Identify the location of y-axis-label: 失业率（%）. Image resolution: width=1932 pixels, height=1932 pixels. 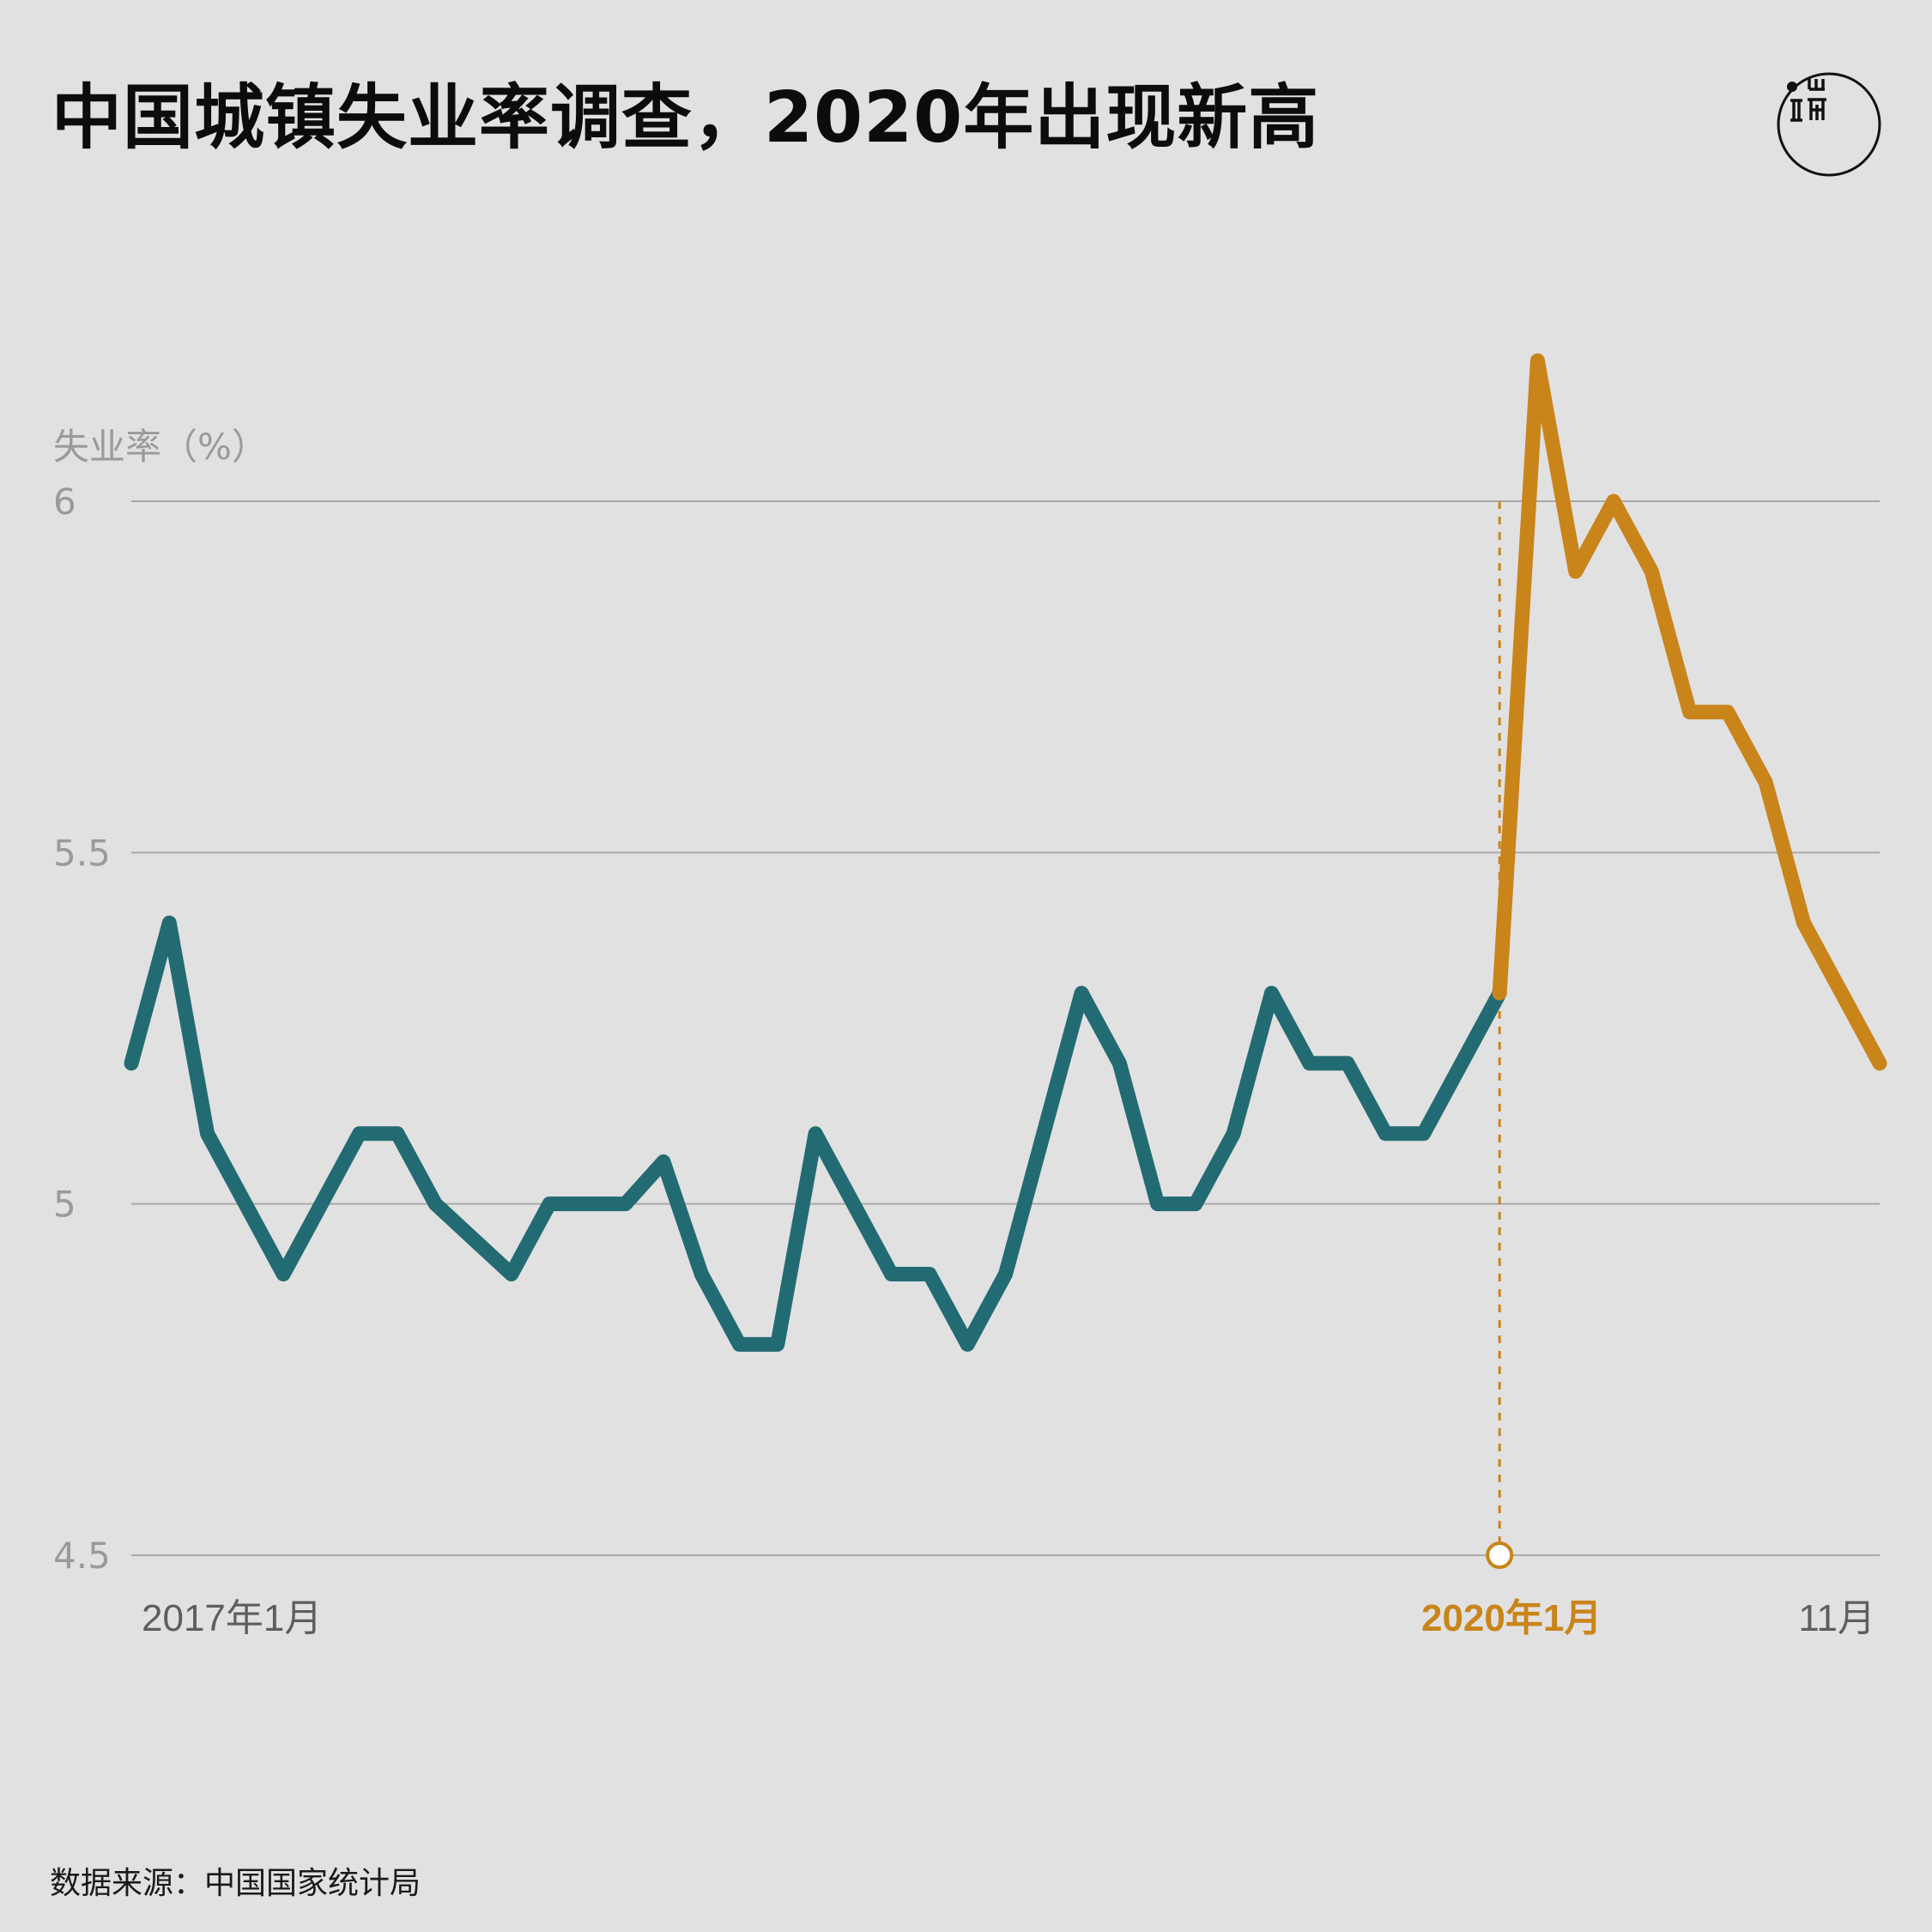
(161, 447).